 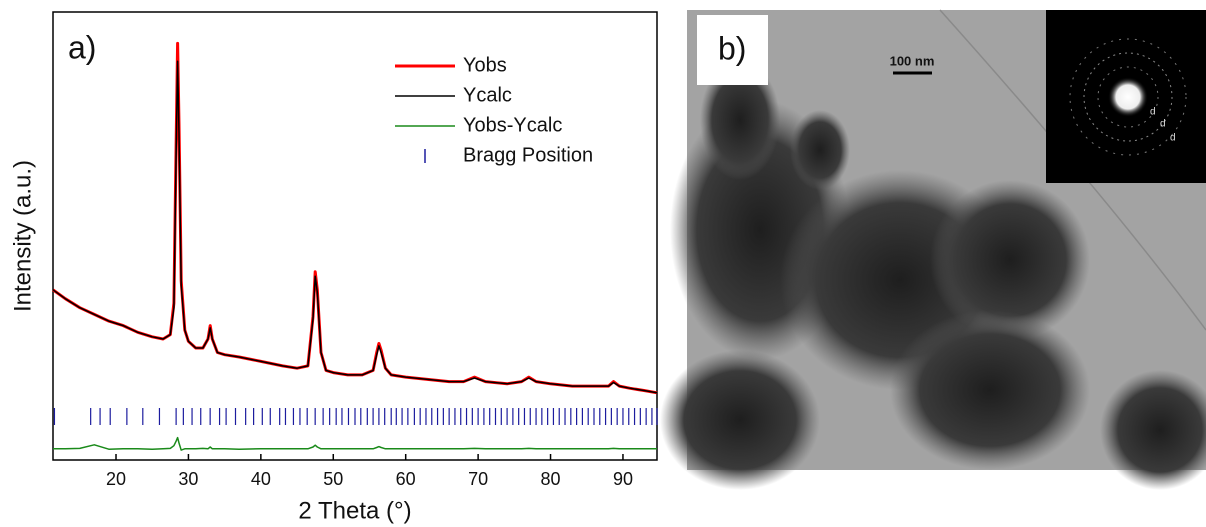 I want to click on data-line, so click(x=355, y=443).